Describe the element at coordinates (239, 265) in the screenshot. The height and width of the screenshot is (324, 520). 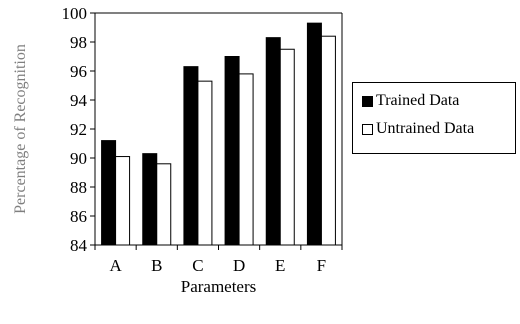
I see `x-tick-label-d: D` at that location.